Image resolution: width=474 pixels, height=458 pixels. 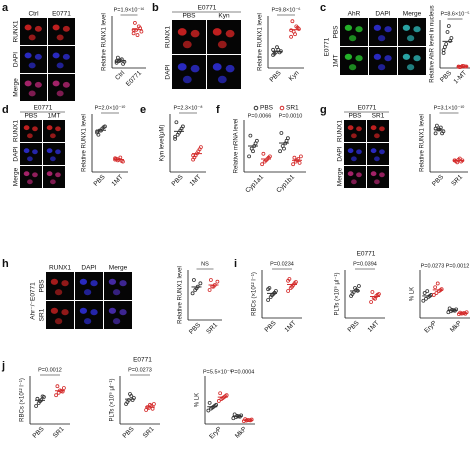 What do you see at coordinates (285, 9) in the screenshot?
I see `p-value: P=9.8×10⁻⁶` at bounding box center [285, 9].